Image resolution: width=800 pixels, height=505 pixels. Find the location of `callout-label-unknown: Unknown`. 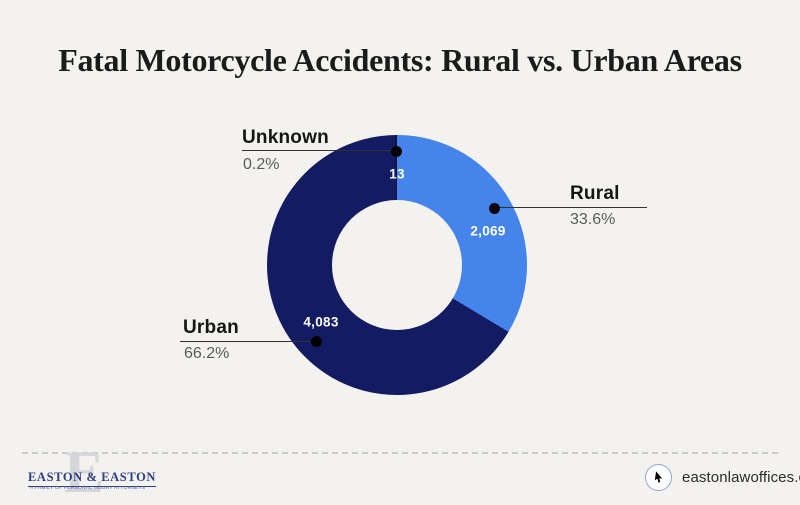

callout-label-unknown: Unknown is located at coordinates (285, 137).